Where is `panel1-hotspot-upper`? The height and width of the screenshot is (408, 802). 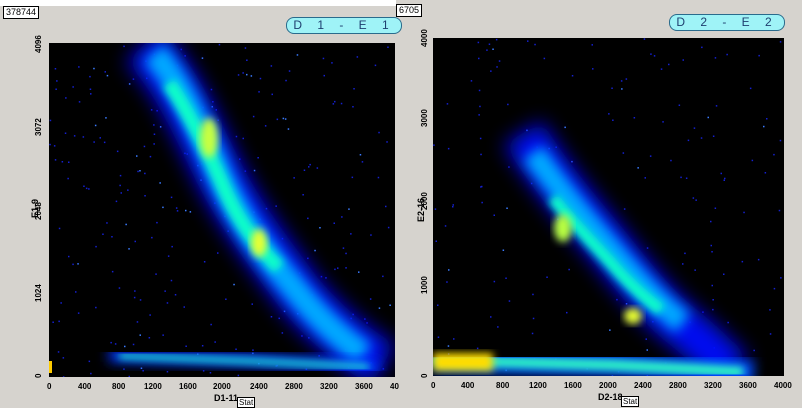
panel1-hotspot-upper is located at coordinates (209, 138).